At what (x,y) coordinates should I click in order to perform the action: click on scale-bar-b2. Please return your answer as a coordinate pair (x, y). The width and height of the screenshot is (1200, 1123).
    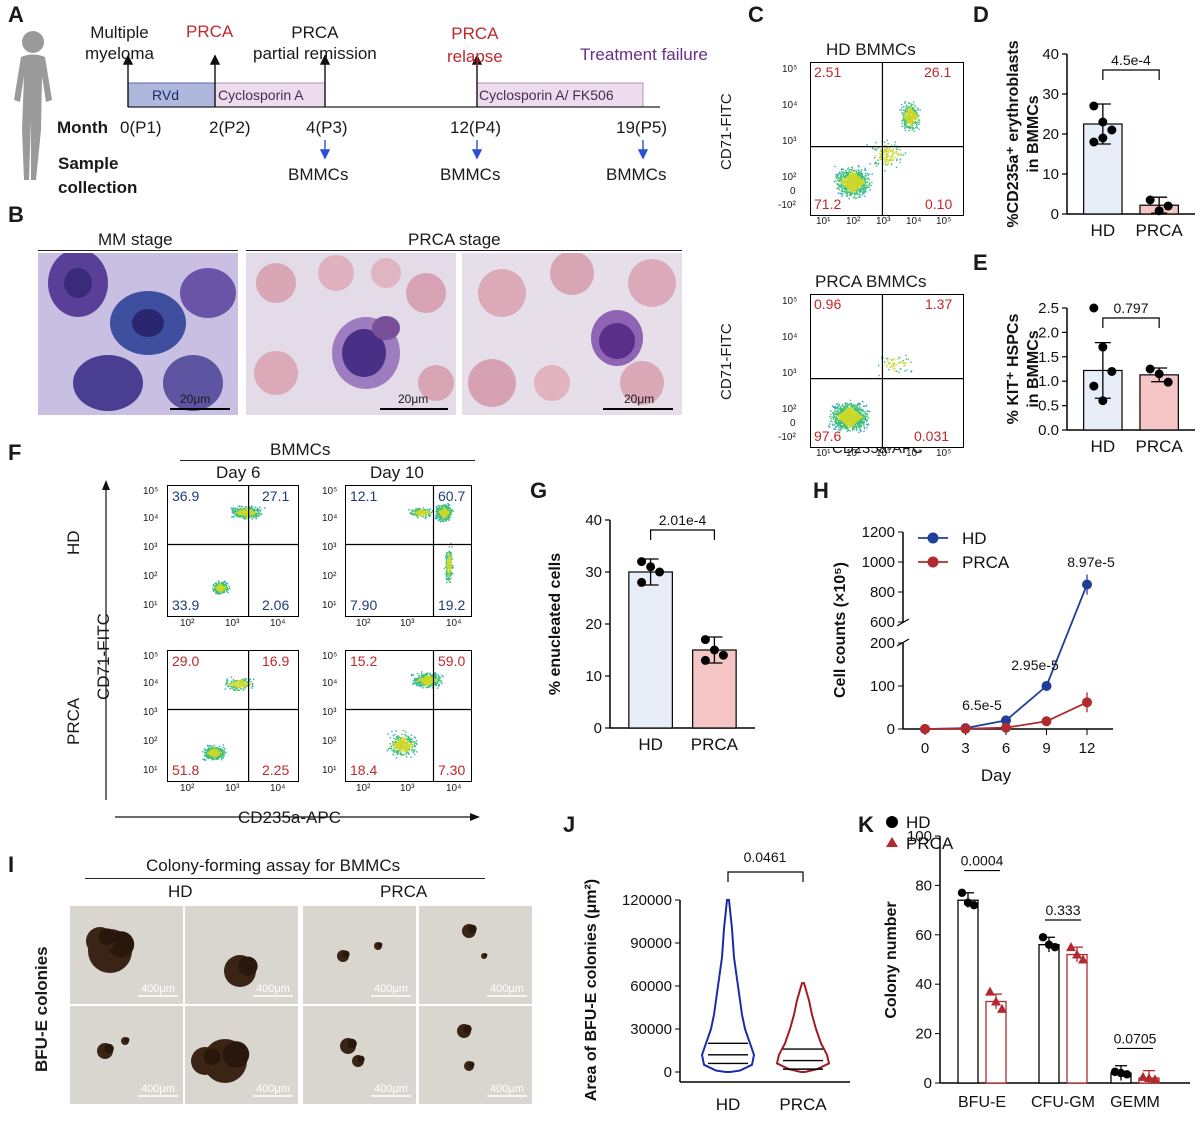
    Looking at the image, I should click on (414, 409).